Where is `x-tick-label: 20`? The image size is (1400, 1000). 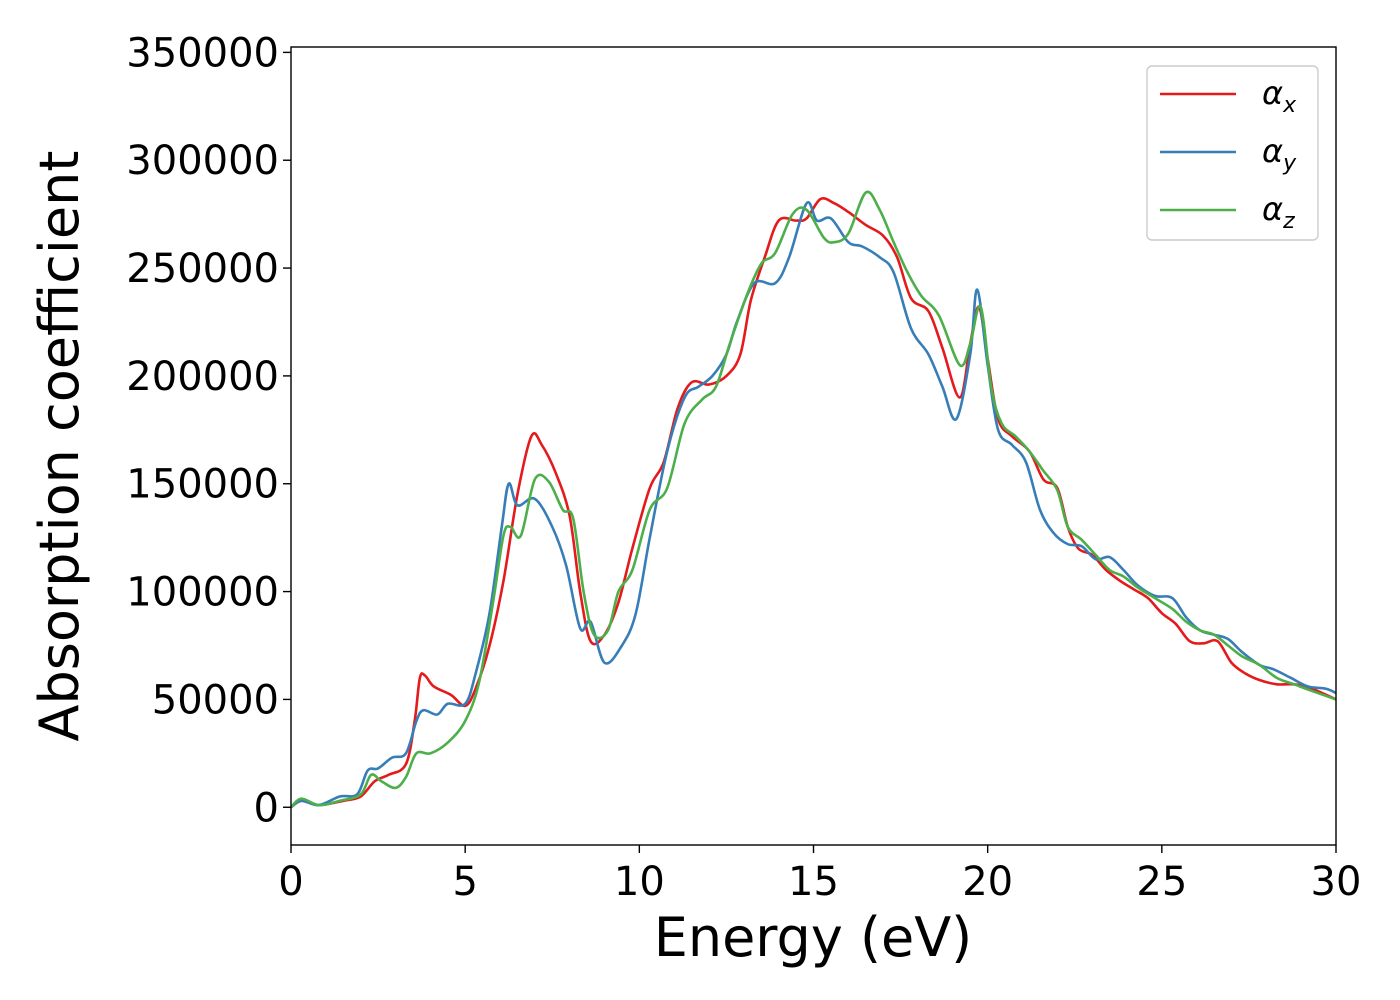 x-tick-label: 20 is located at coordinates (987, 882).